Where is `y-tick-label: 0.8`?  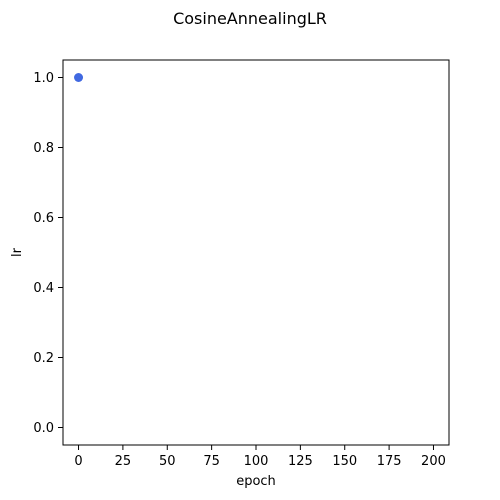
y-tick-label: 0.8 is located at coordinates (43, 148).